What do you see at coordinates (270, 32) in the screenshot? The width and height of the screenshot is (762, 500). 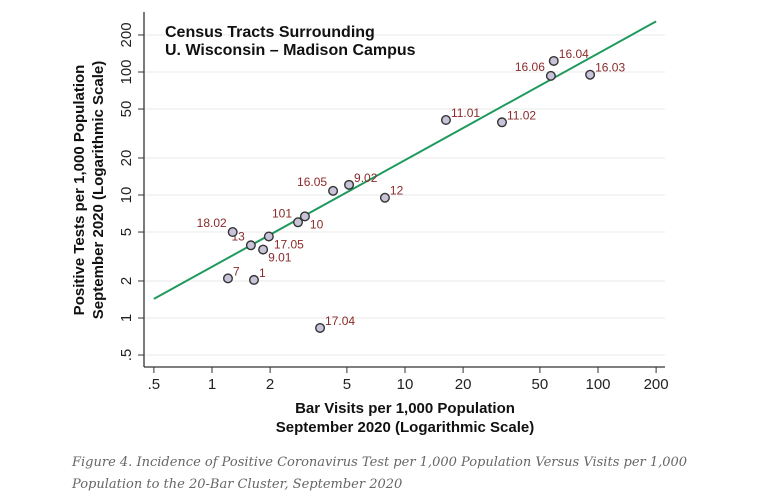 I see `chart-title-line-1: Census Tracts Surrounding` at bounding box center [270, 32].